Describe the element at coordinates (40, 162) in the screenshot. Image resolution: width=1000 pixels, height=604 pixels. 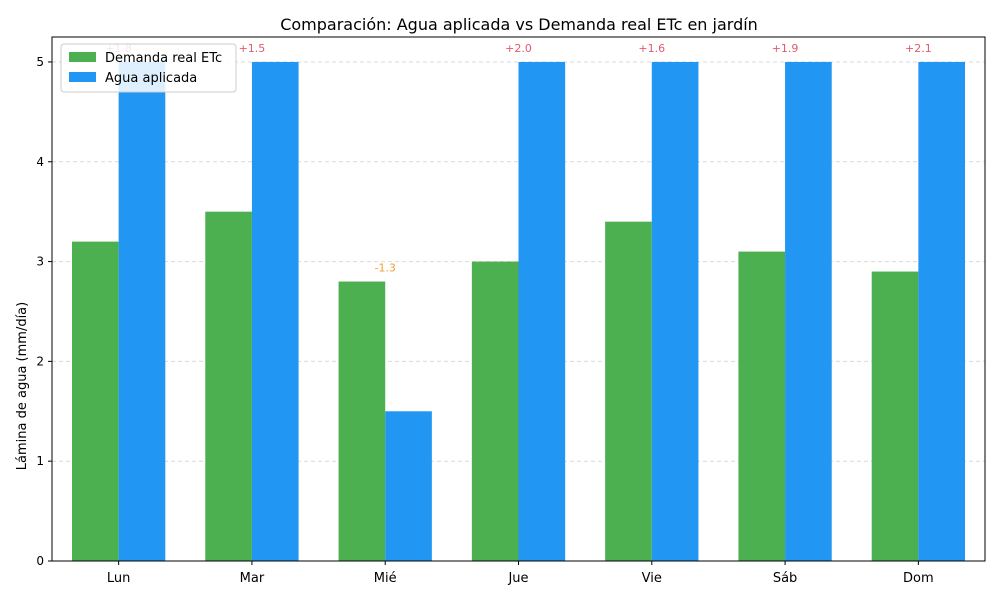
I see `y-tick-label: 4` at that location.